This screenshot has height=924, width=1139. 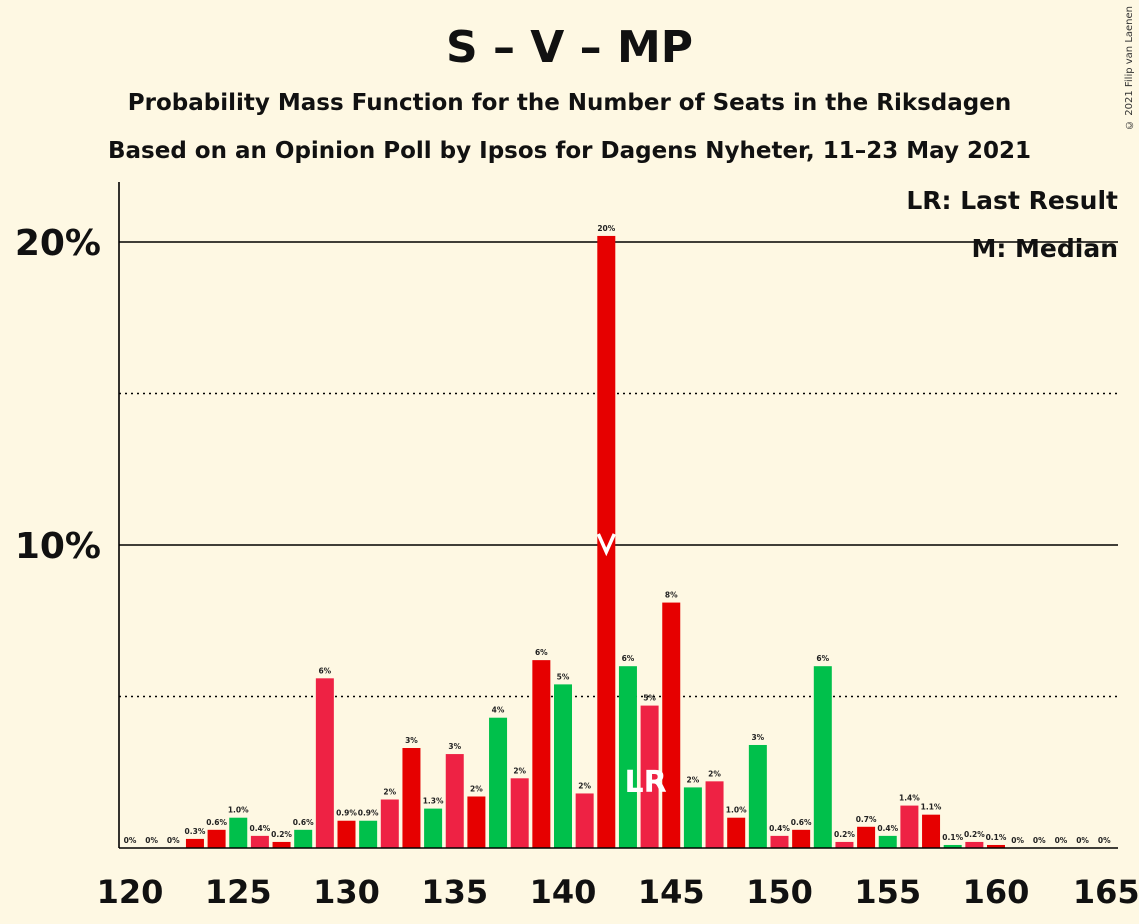 What do you see at coordinates (671, 595) in the screenshot?
I see `bar-value-label: 8%` at bounding box center [671, 595].